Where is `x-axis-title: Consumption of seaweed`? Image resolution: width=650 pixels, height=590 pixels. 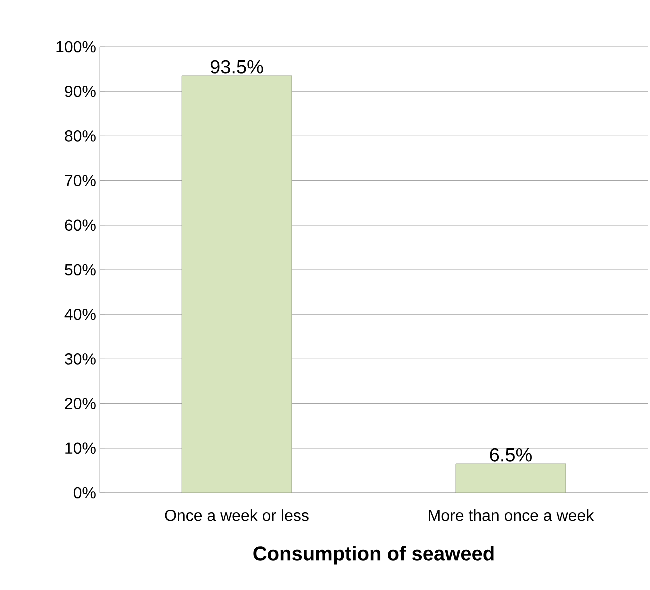 x-axis-title: Consumption of seaweed is located at coordinates (374, 555).